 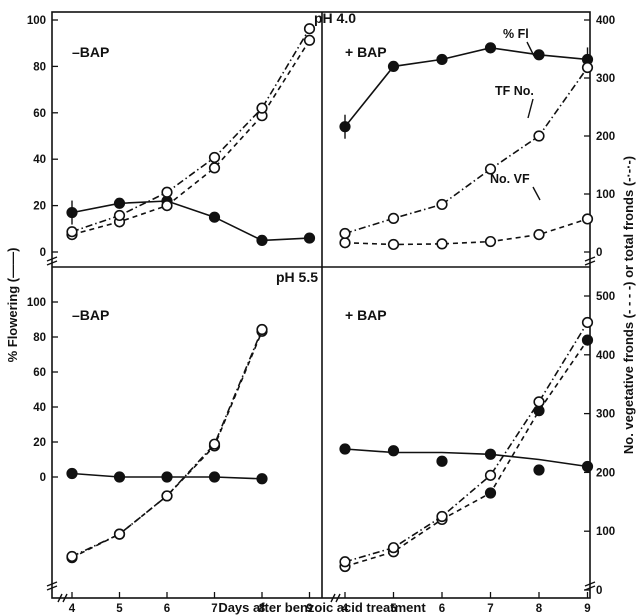 What do you see at coordinates (599, 591) in the screenshot?
I see `right-tick-label-bottom-0: 0` at bounding box center [599, 591].